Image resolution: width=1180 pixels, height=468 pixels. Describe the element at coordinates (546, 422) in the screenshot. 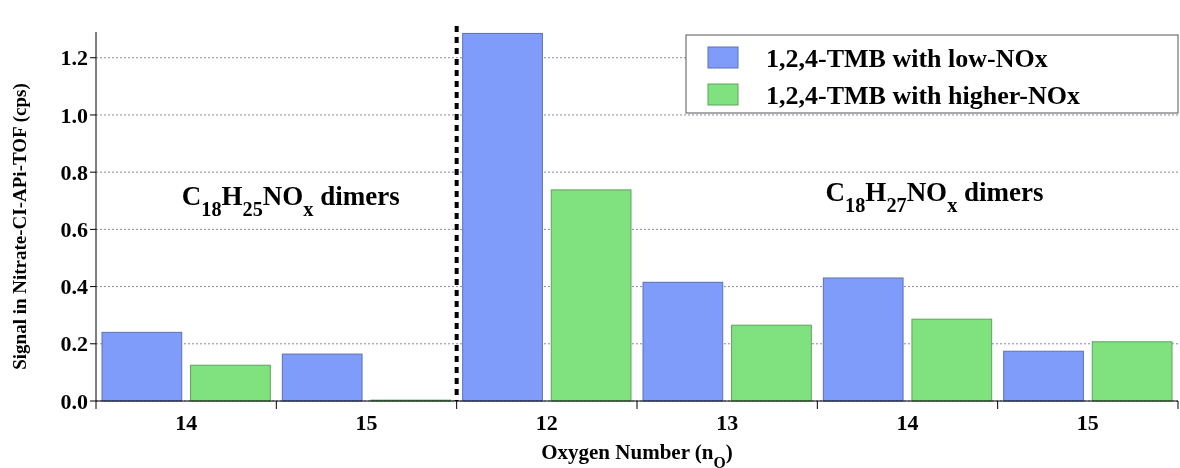

I see `x-tick-label: 12` at that location.